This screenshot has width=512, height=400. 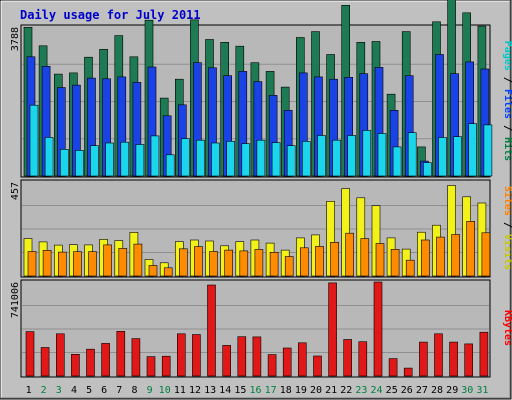 What do you see at coordinates (225, 390) in the screenshot?
I see `x-tick-label-day-14: 14` at bounding box center [225, 390].